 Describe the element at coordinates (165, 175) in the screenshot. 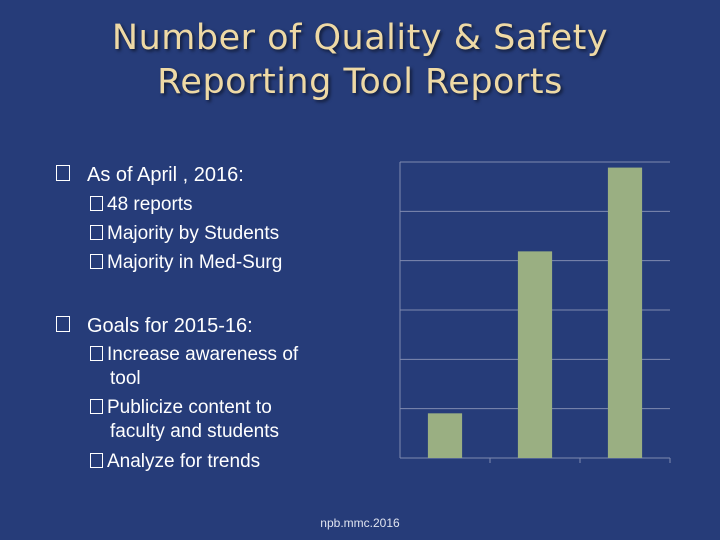

I see `status-heading: As of April , 2016:` at that location.